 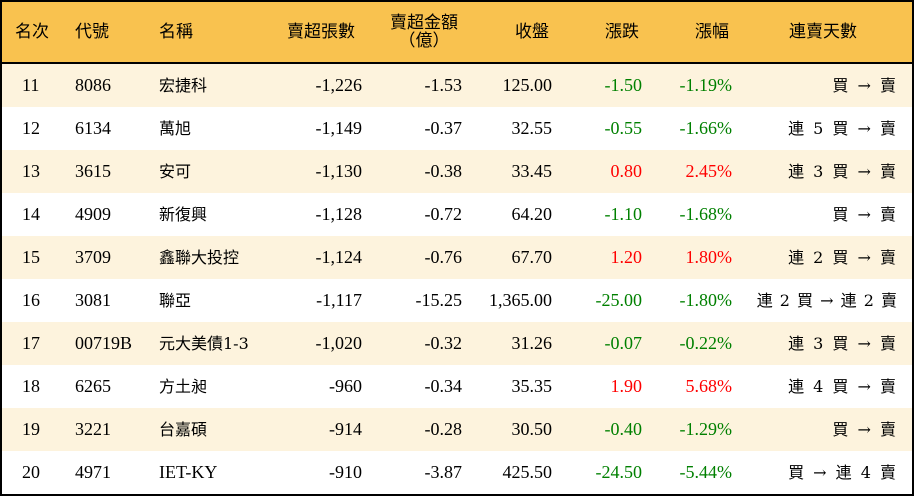 I want to click on table-header: 名次 代號 名稱 賣超張數 賣超金額 （億） 收盤 漲跌 漲幅 連賣天數, so click(x=457, y=33).